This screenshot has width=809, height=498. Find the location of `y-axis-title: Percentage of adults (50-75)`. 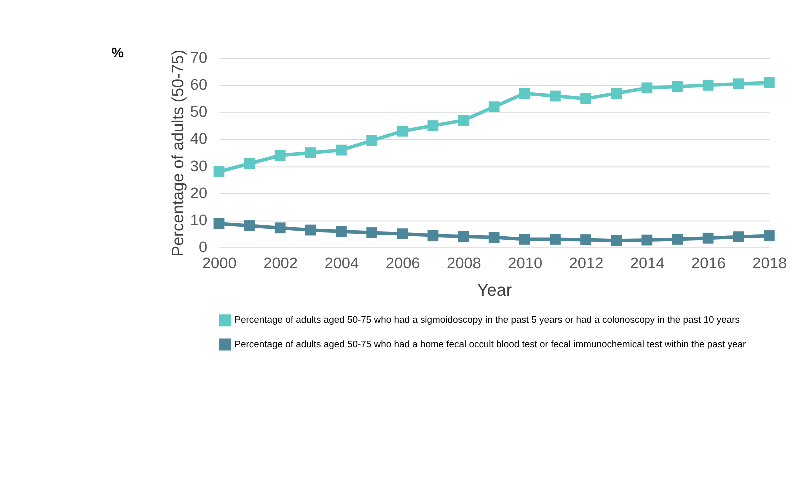

y-axis-title: Percentage of adults (50-75) is located at coordinates (179, 153).